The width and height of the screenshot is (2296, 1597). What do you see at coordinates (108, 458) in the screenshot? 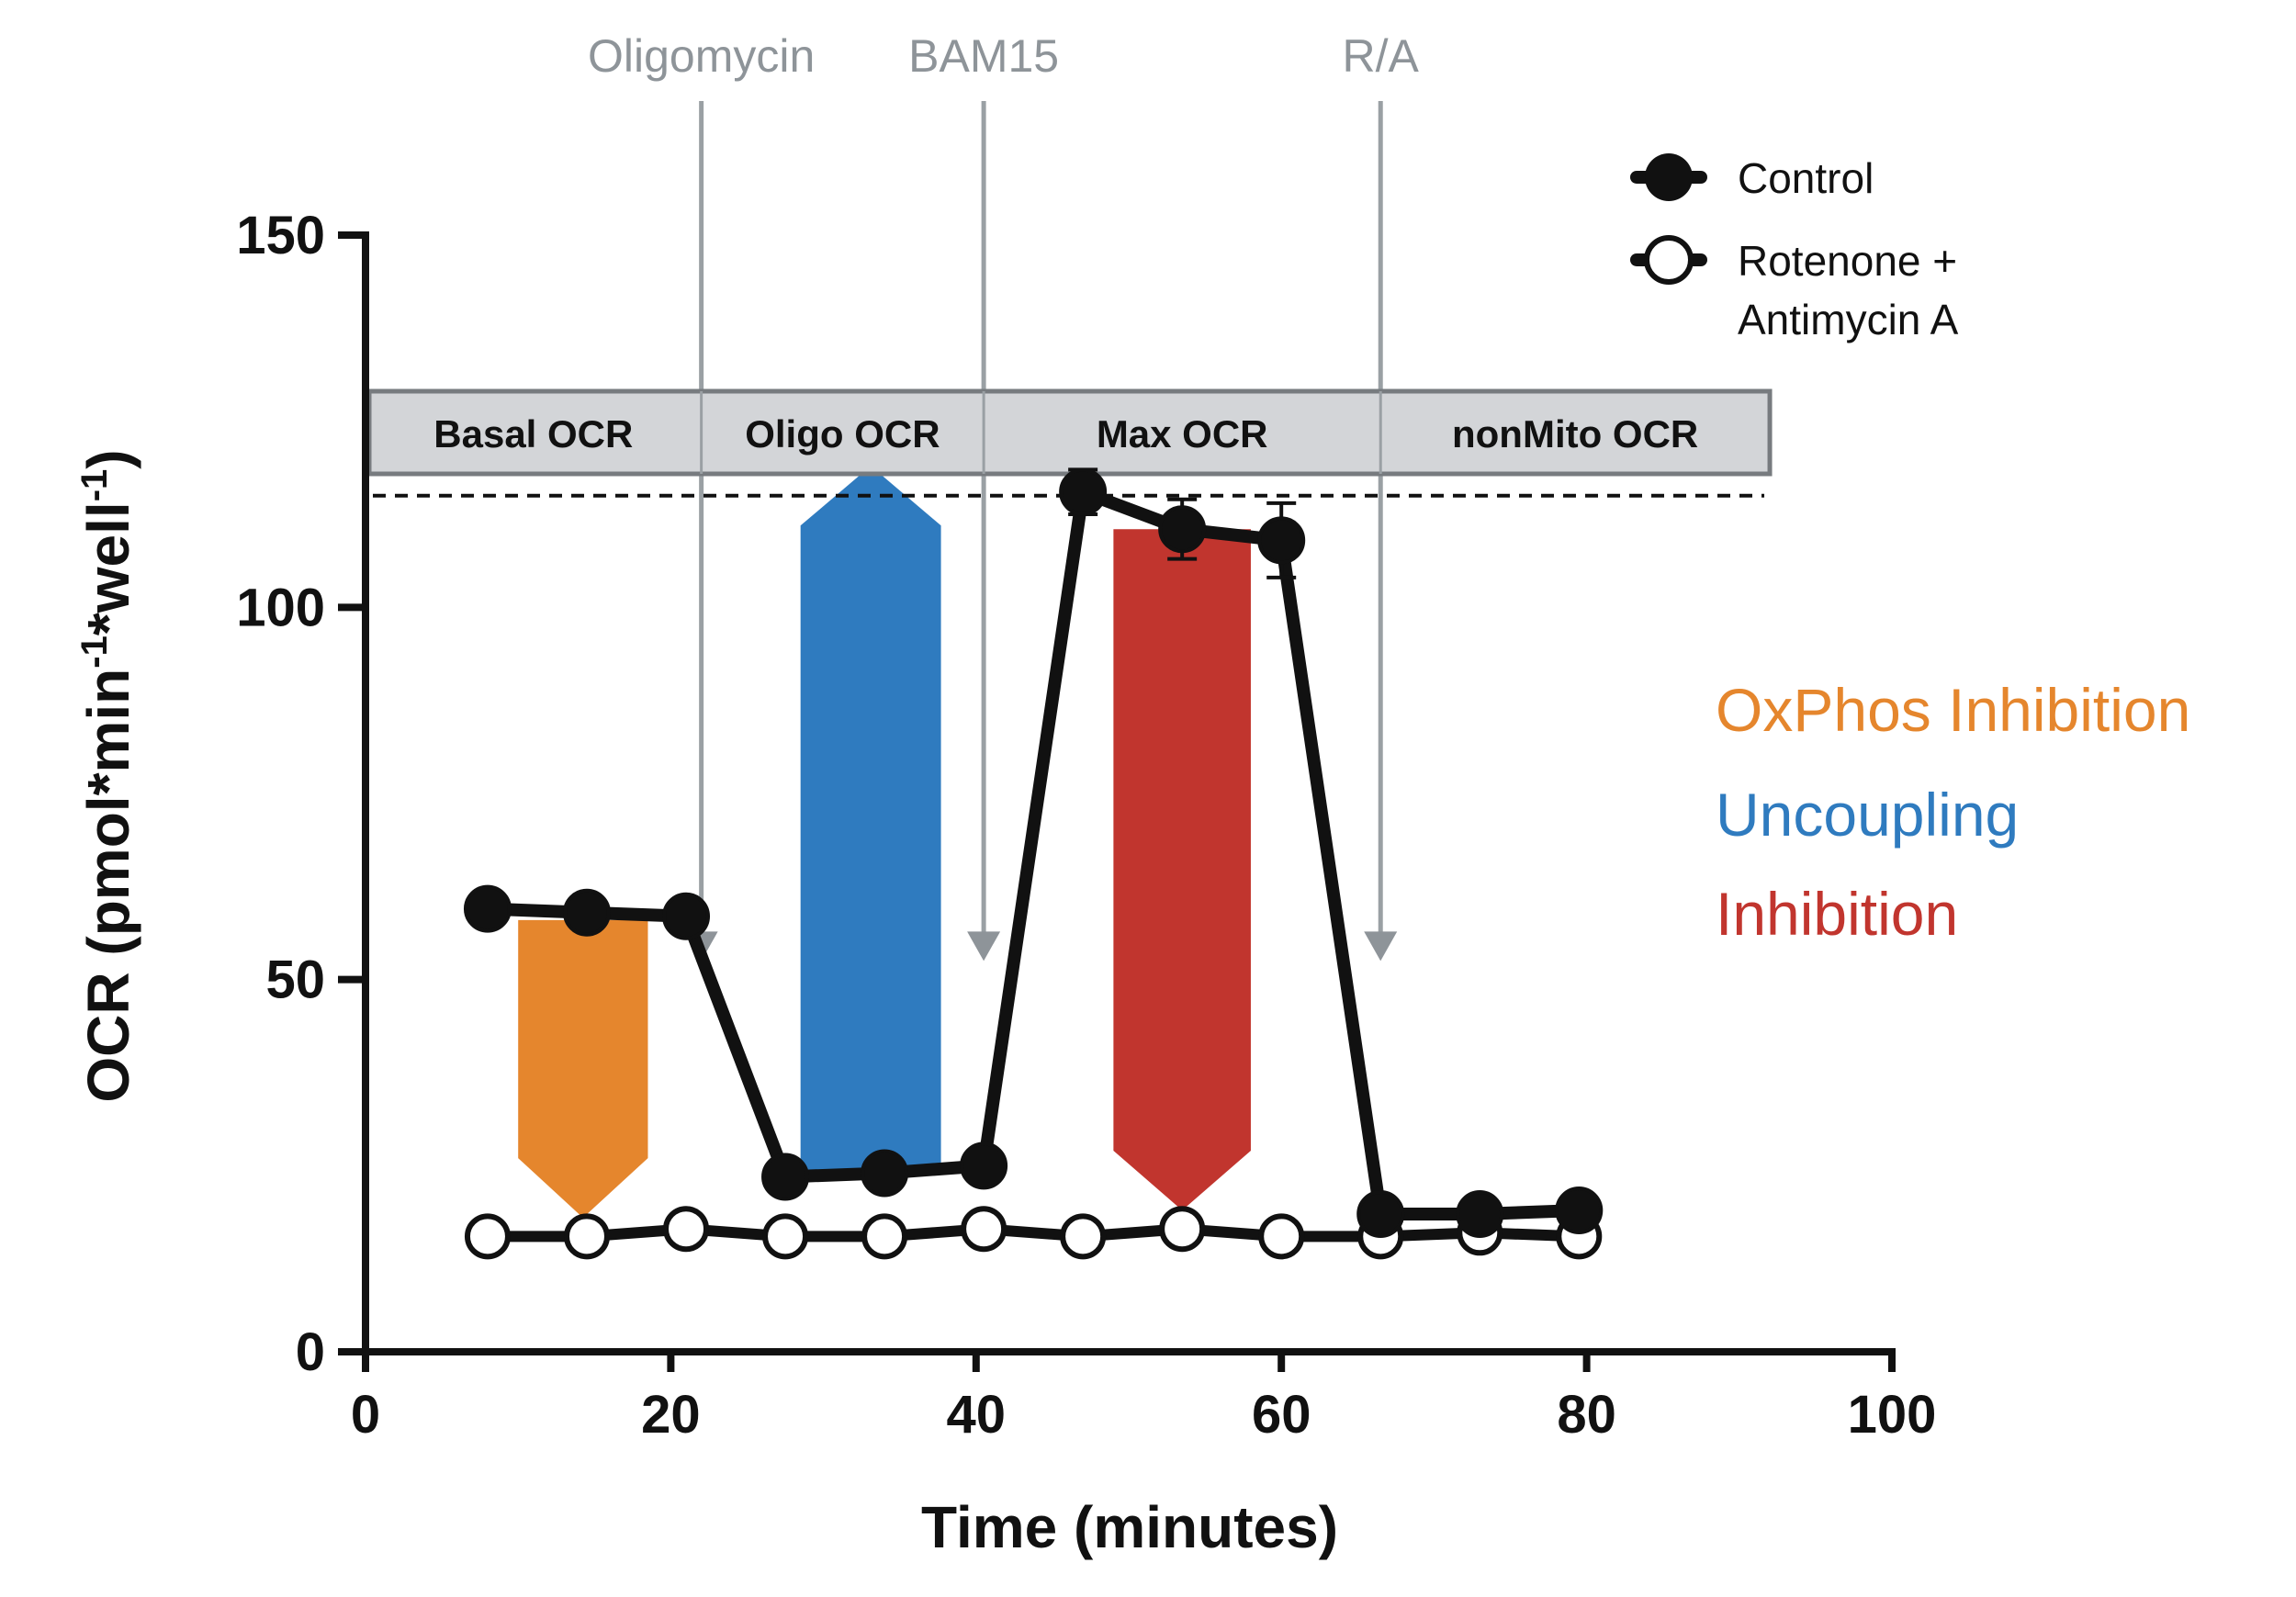
I see `y-axis-title-end: )` at bounding box center [108, 458].